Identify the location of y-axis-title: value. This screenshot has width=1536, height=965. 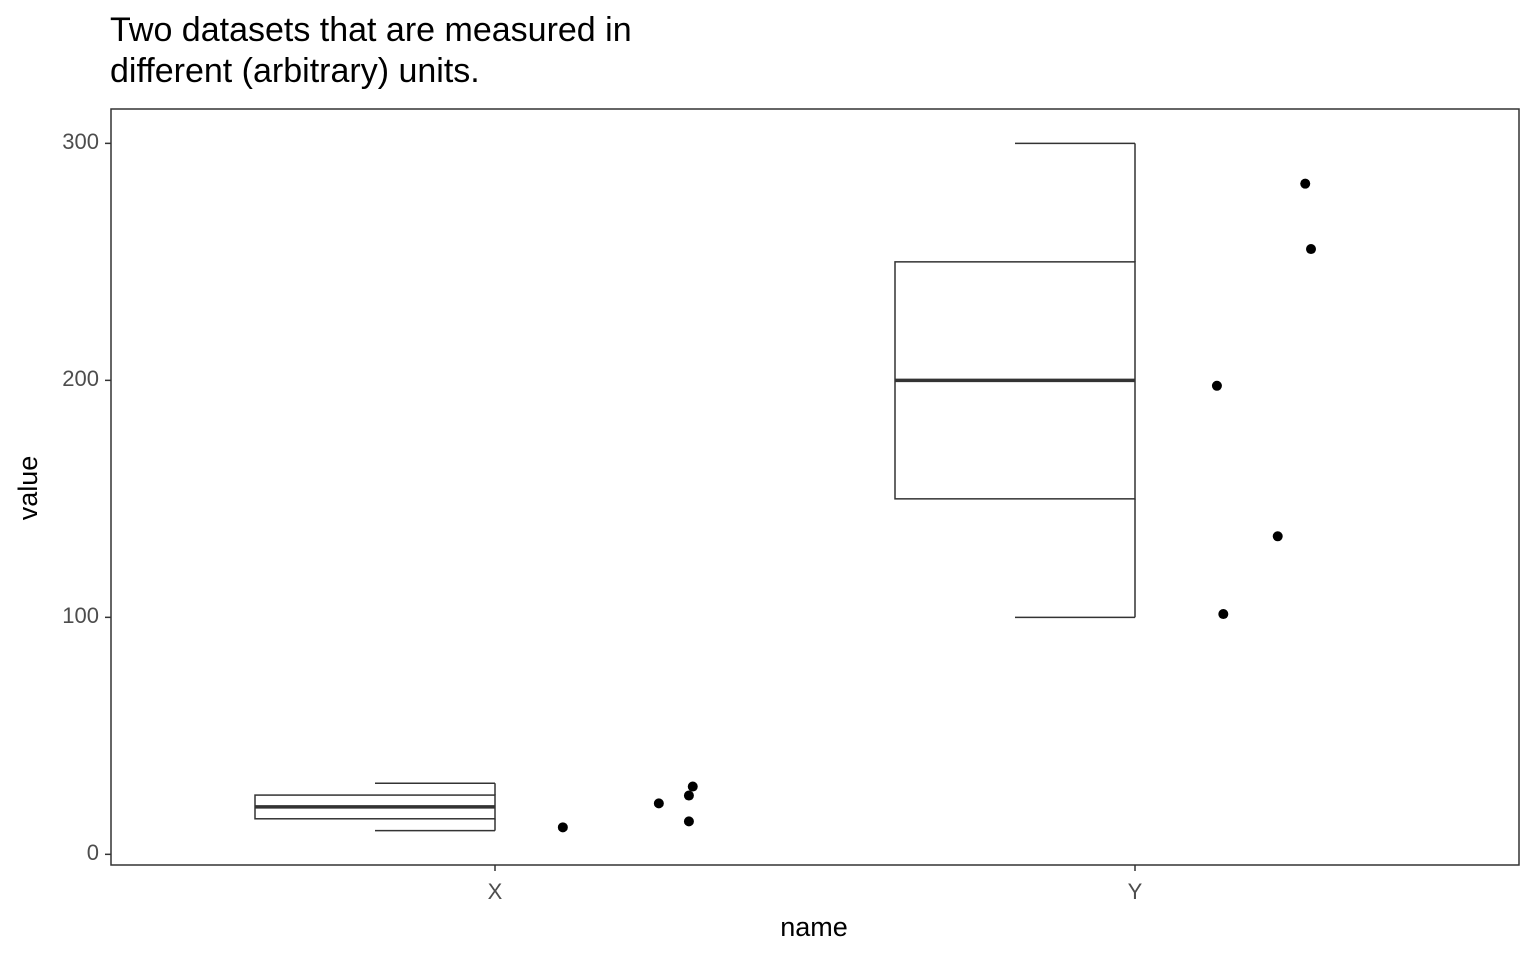
(28, 488).